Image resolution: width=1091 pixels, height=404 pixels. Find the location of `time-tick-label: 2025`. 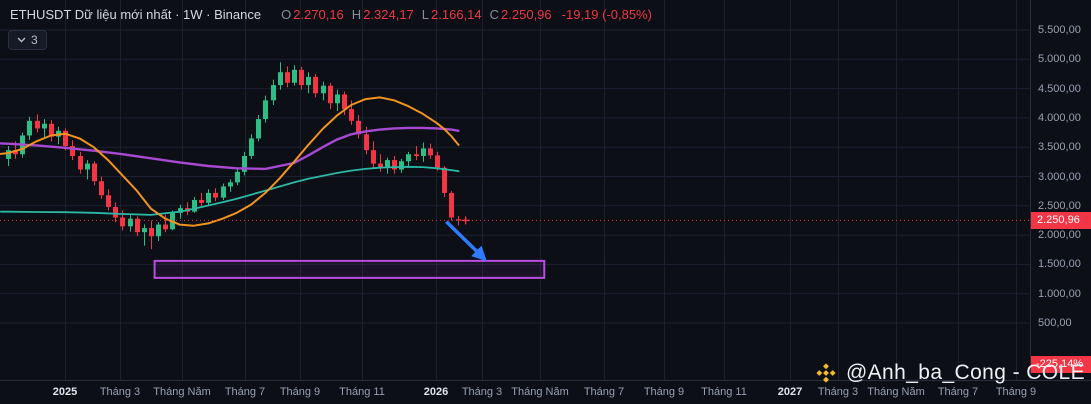

time-tick-label: 2025 is located at coordinates (65, 392).